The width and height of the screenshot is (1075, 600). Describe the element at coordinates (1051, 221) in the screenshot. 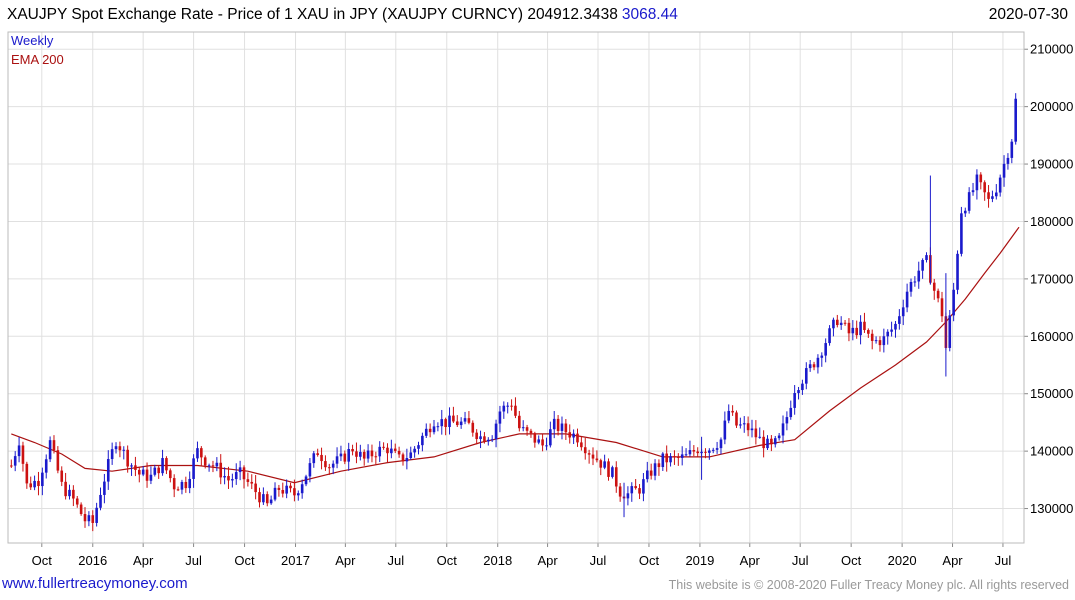

I see `y-tick-label: 180000` at that location.